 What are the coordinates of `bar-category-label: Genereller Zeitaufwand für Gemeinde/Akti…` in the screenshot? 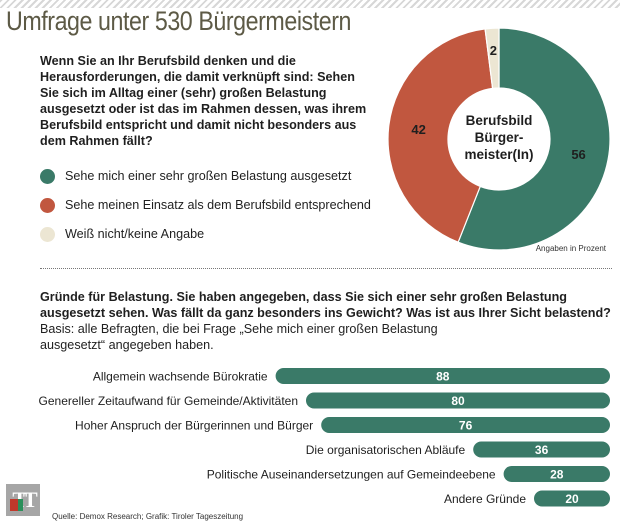 It's located at (168, 401).